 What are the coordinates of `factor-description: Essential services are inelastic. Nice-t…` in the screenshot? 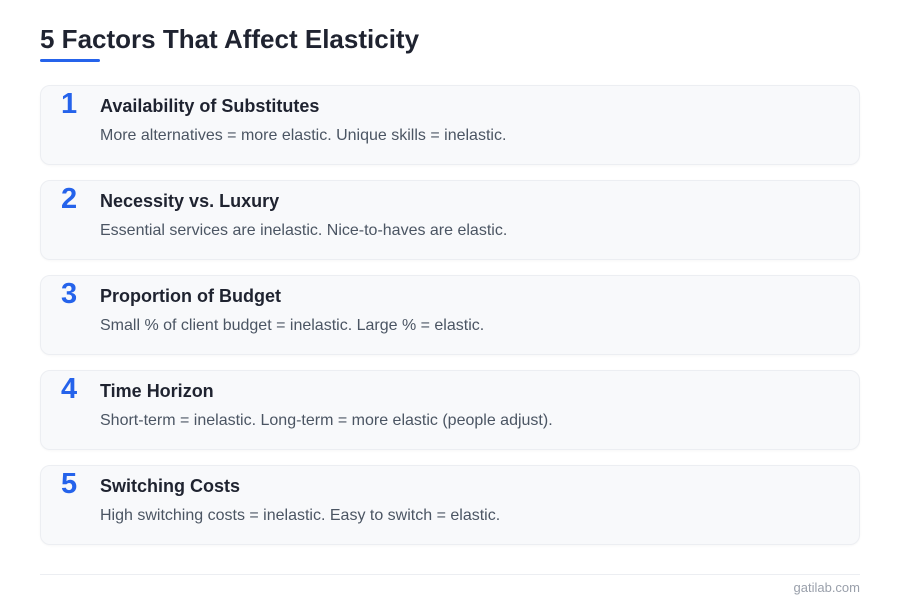 It's located at (304, 230).